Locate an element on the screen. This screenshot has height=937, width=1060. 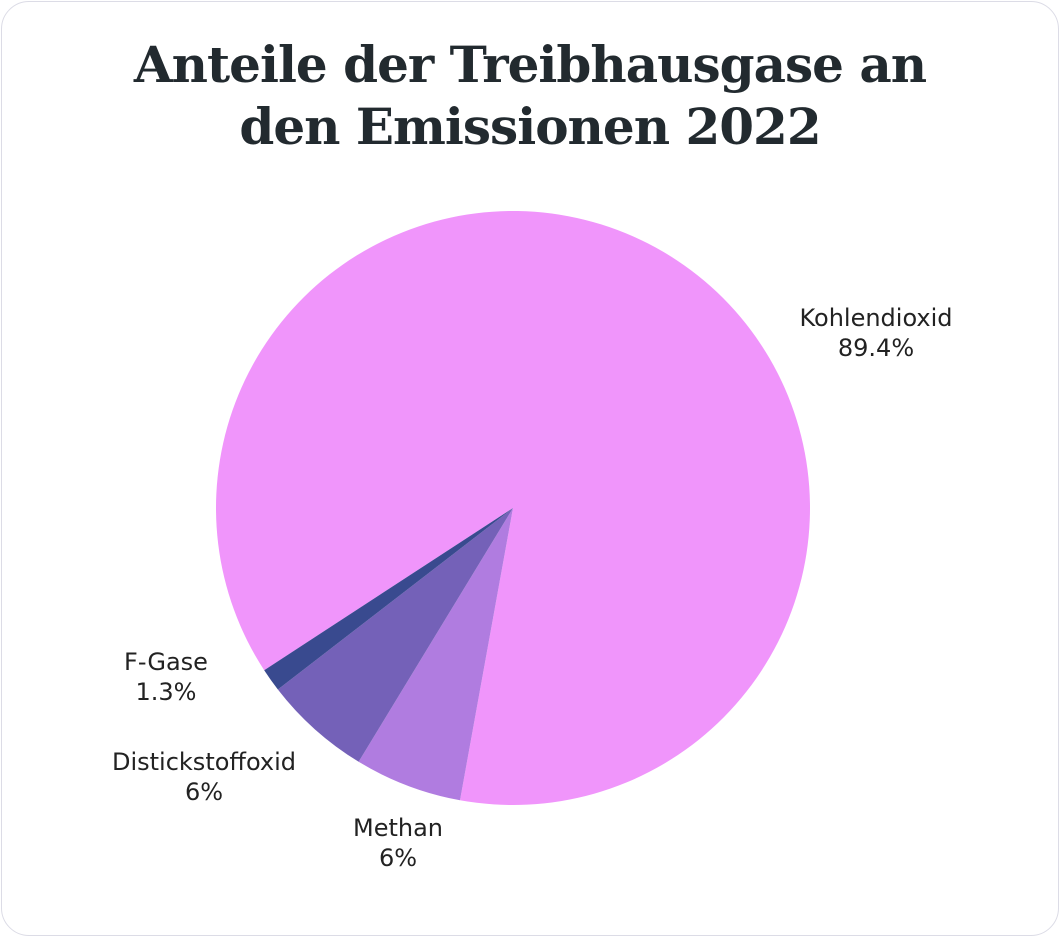
slice-value: 1.3% is located at coordinates (166, 692).